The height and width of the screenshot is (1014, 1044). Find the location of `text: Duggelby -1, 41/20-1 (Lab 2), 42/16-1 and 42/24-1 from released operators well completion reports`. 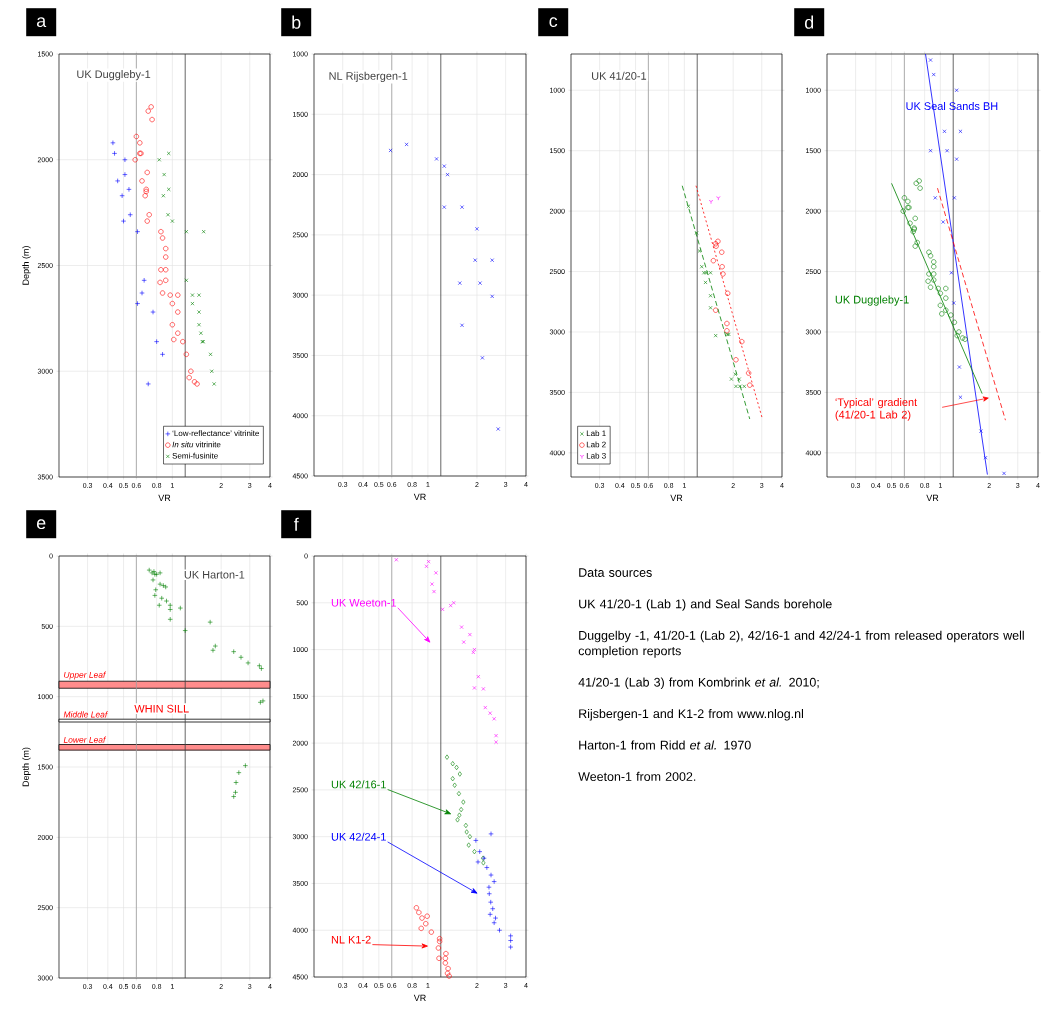

text: Duggelby -1, 41/20-1 (Lab 2), 42/16-1 and 42/24-1 from released operators well completion reports is located at coordinates (801, 644).